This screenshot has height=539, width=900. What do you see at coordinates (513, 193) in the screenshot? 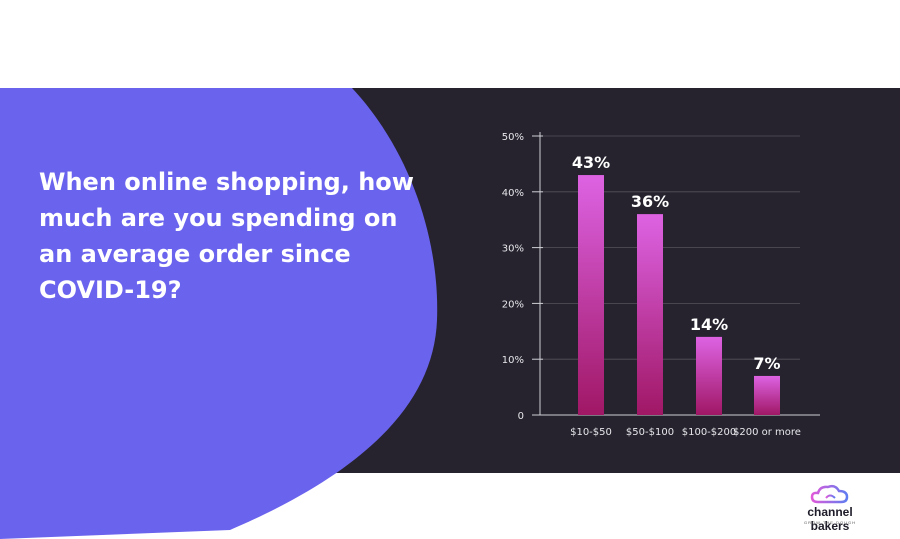
I see `y-tick-label: 40%` at bounding box center [513, 193].